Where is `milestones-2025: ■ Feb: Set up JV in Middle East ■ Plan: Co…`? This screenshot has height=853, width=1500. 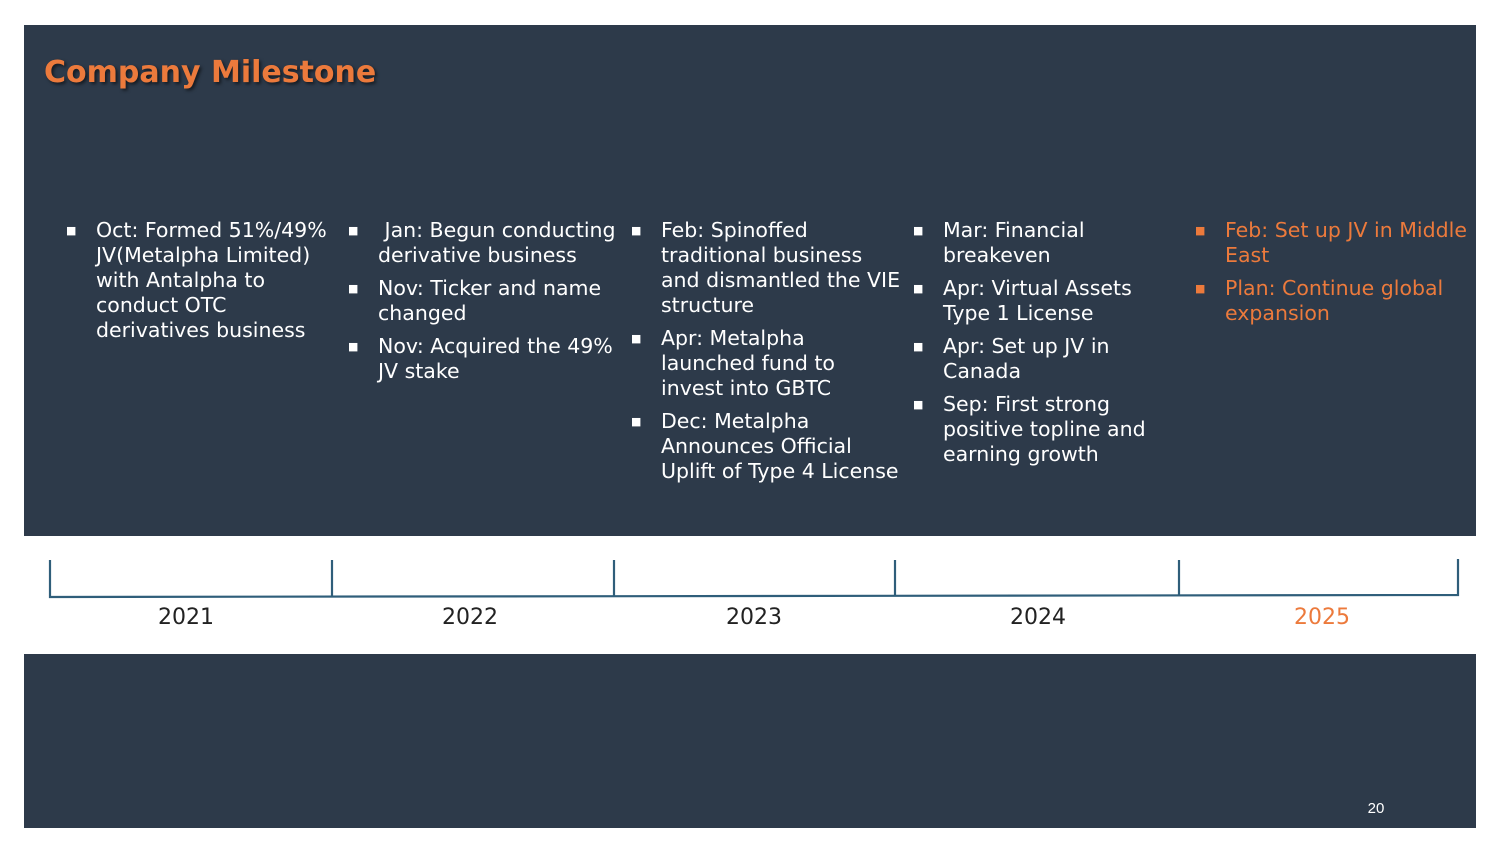 milestones-2025: ■ Feb: Set up JV in Middle East ■ Plan: Co… is located at coordinates (1333, 276).